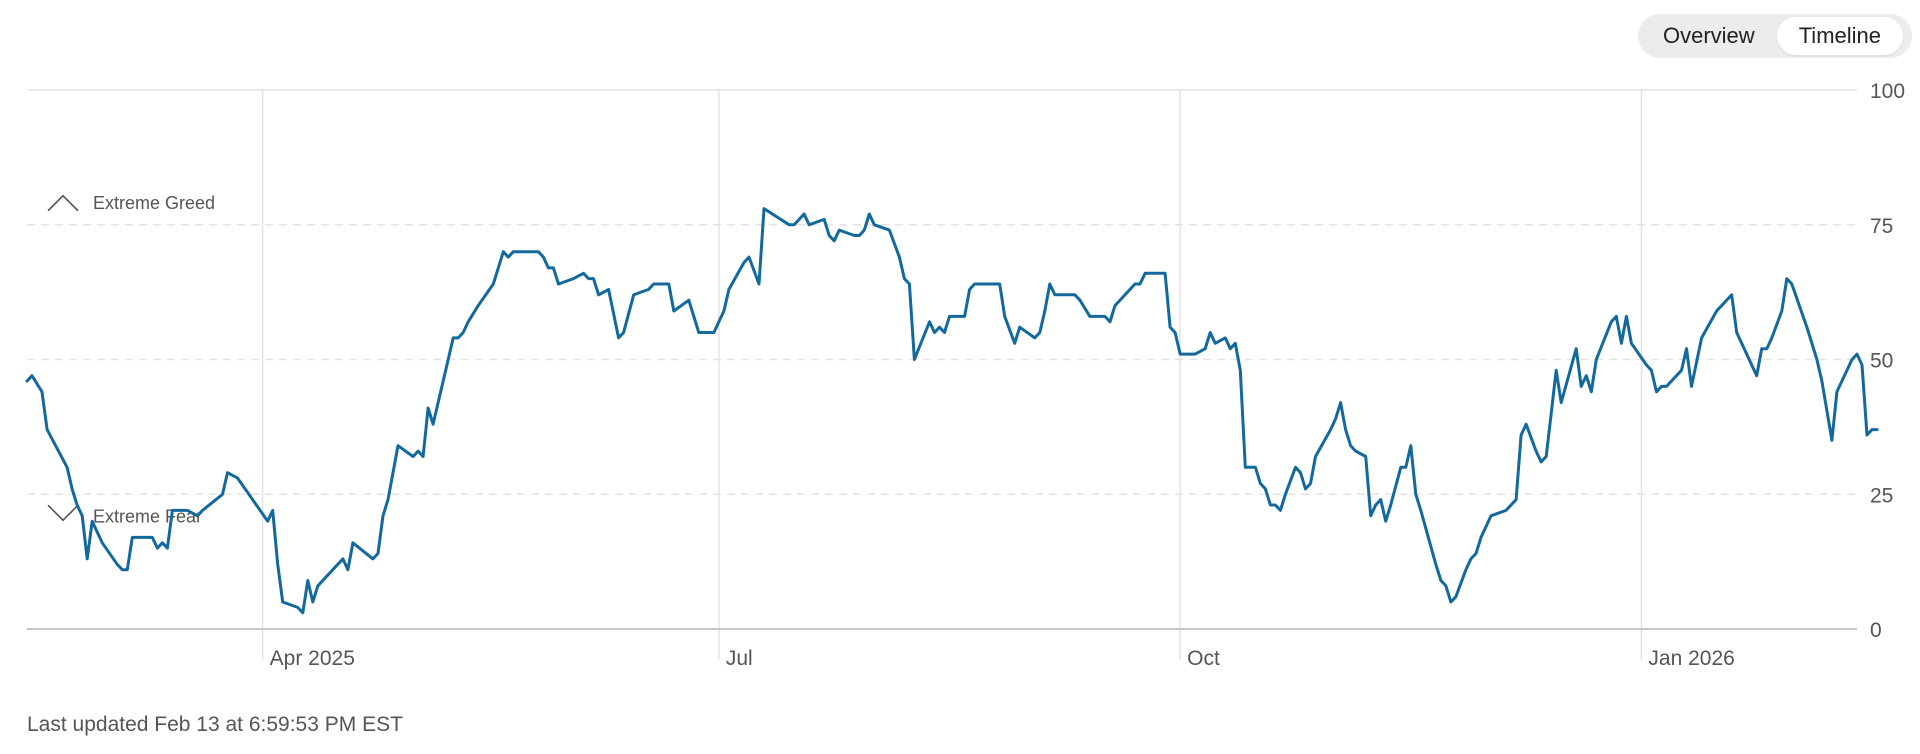 The width and height of the screenshot is (1920, 754). I want to click on y-tick-label: 75, so click(1881, 226).